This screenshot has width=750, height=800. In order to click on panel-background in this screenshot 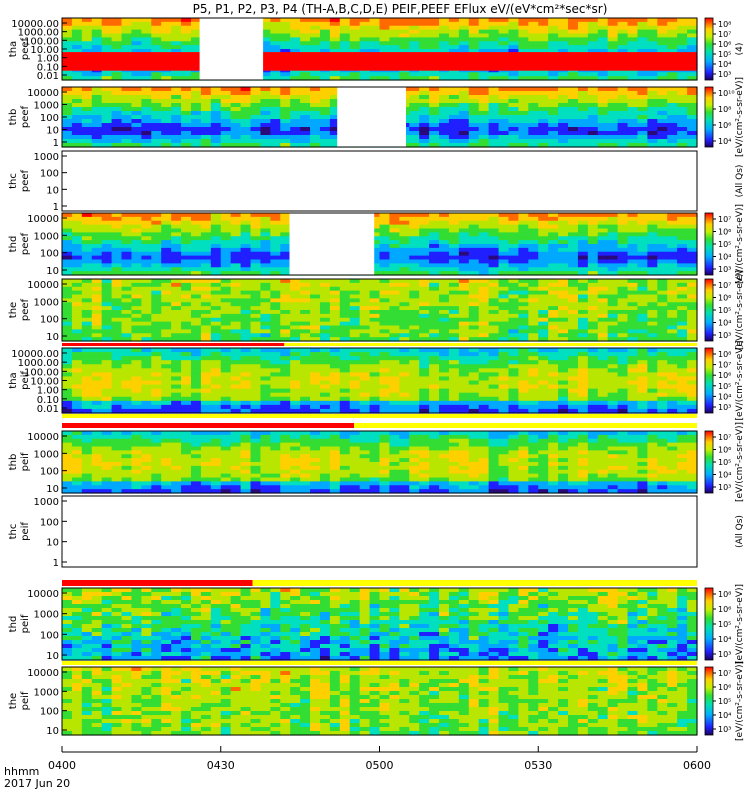, I will do `click(379, 531)`.